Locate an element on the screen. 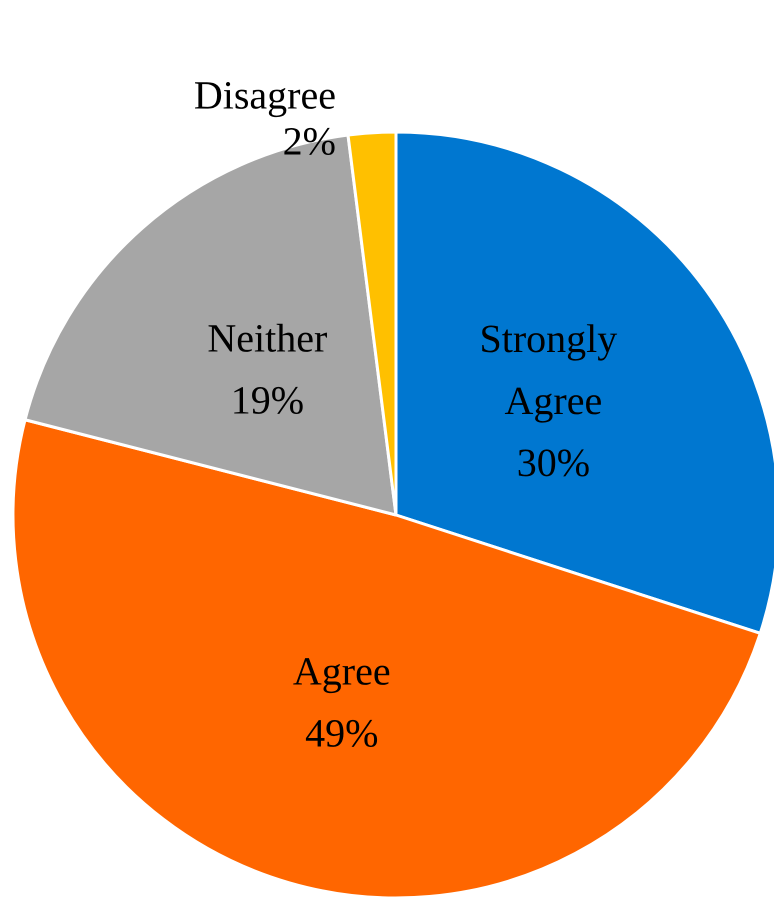 This screenshot has width=774, height=898. slice-label: Agree is located at coordinates (341, 671).